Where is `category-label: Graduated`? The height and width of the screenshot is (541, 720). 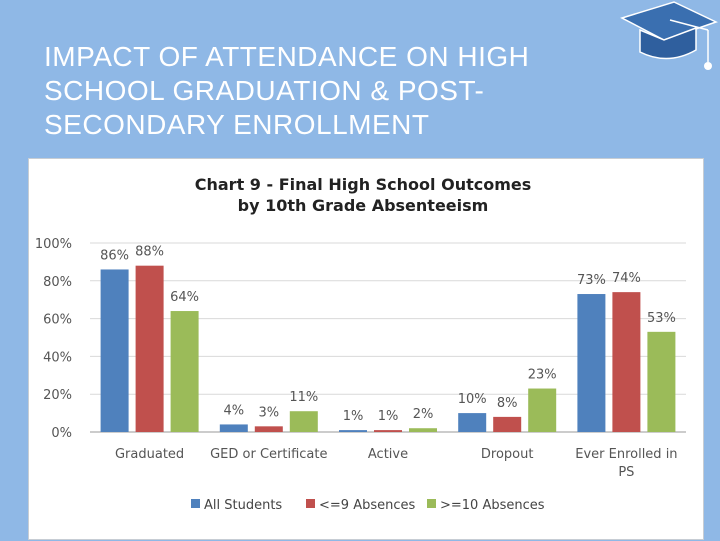 category-label: Graduated is located at coordinates (149, 454).